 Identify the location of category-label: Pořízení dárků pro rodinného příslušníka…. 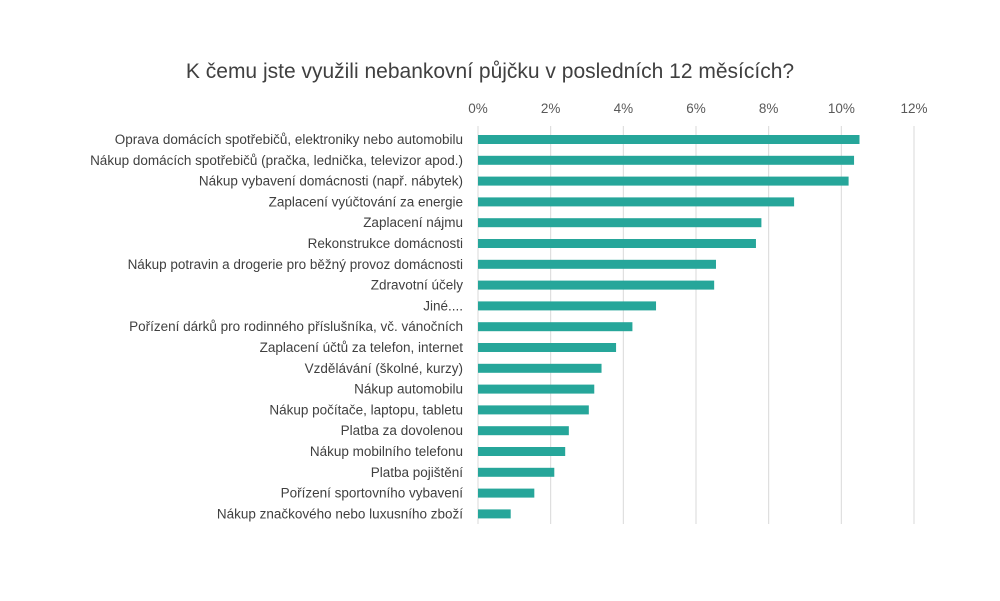
(296, 326).